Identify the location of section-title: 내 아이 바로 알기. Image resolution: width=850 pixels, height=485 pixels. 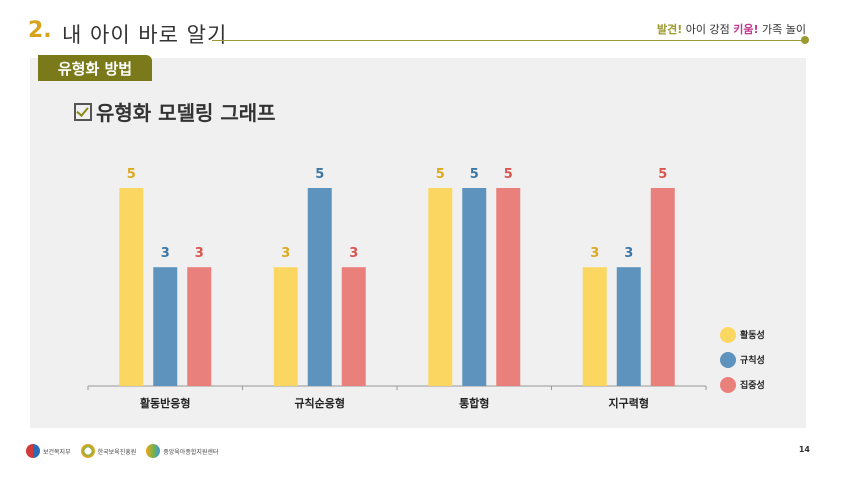
(145, 35).